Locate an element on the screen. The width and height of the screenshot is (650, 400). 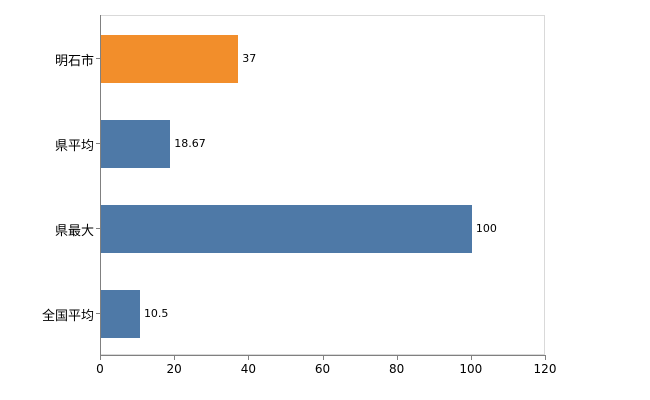
bar-value-label: 10.5 is located at coordinates (156, 313).